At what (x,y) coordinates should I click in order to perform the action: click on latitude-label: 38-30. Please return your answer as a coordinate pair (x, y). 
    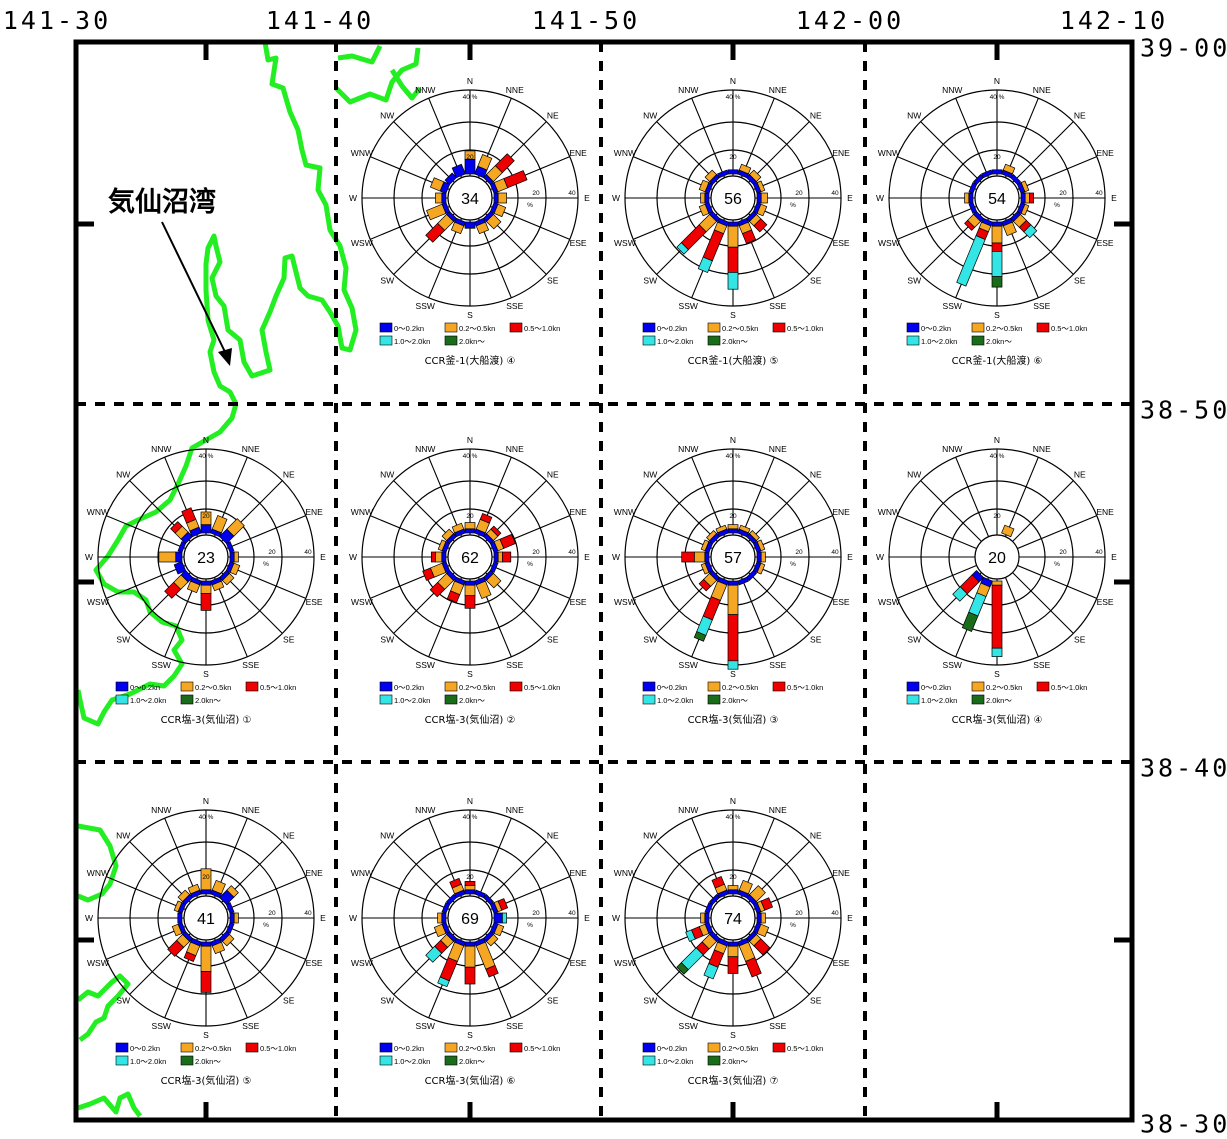
    Looking at the image, I should click on (1183, 1124).